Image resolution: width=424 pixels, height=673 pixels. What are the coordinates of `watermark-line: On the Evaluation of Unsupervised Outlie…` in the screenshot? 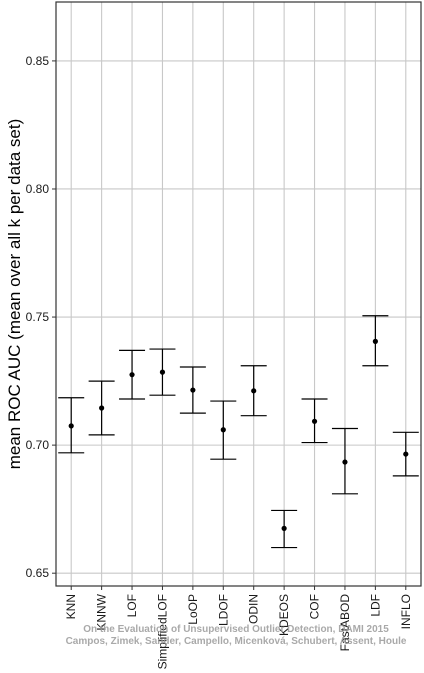 It's located at (236, 629).